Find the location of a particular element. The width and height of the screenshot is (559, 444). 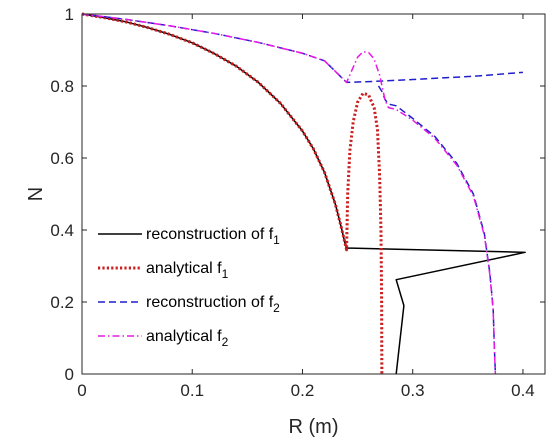

y-tick-label: 0.2 is located at coordinates (62, 302).